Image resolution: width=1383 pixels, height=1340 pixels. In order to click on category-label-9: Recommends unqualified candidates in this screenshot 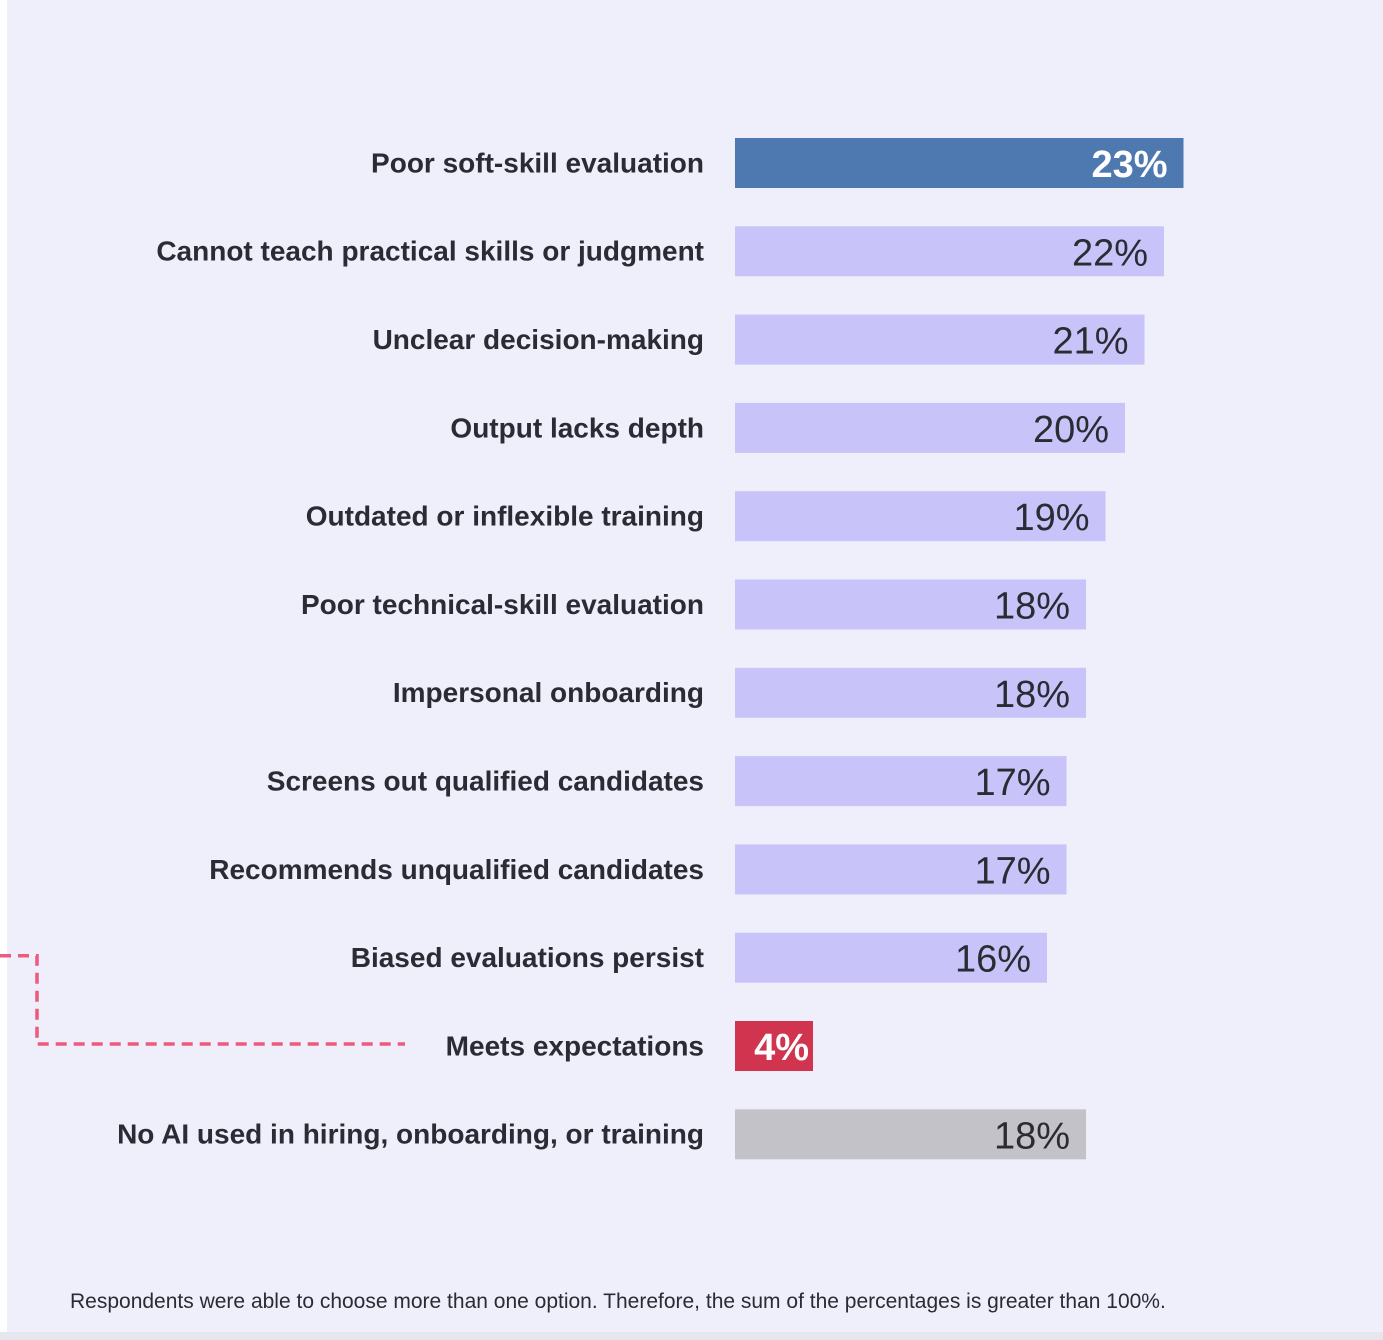, I will do `click(456, 869)`.